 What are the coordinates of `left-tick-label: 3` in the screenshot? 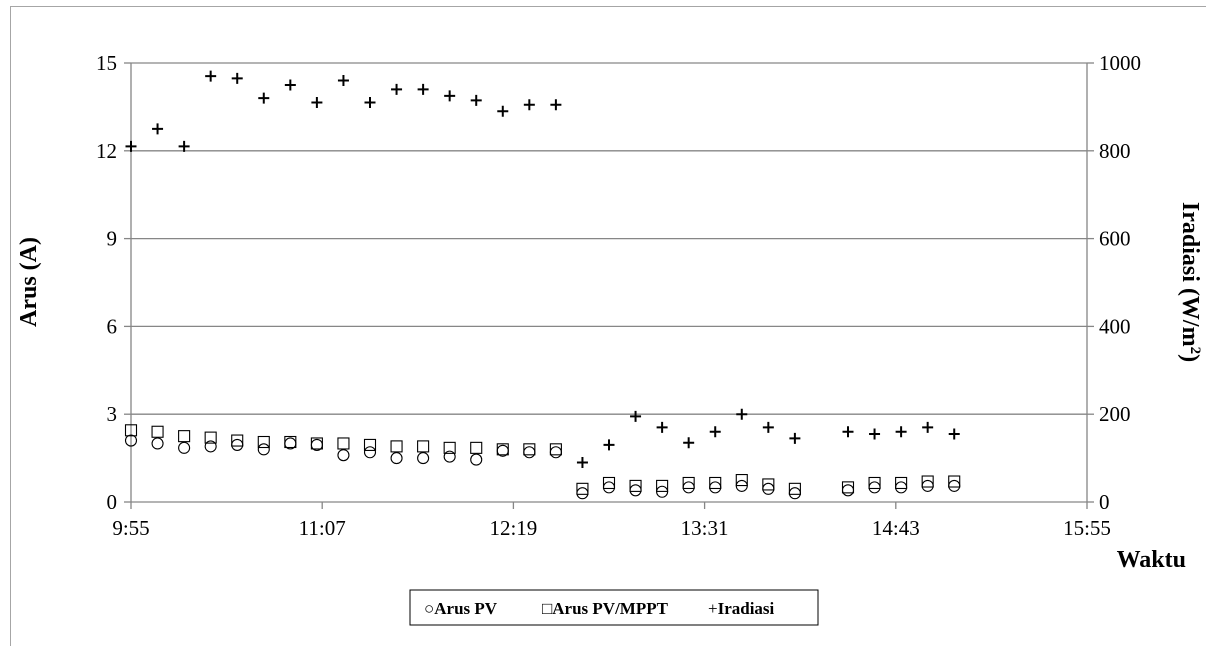 It's located at (112, 414).